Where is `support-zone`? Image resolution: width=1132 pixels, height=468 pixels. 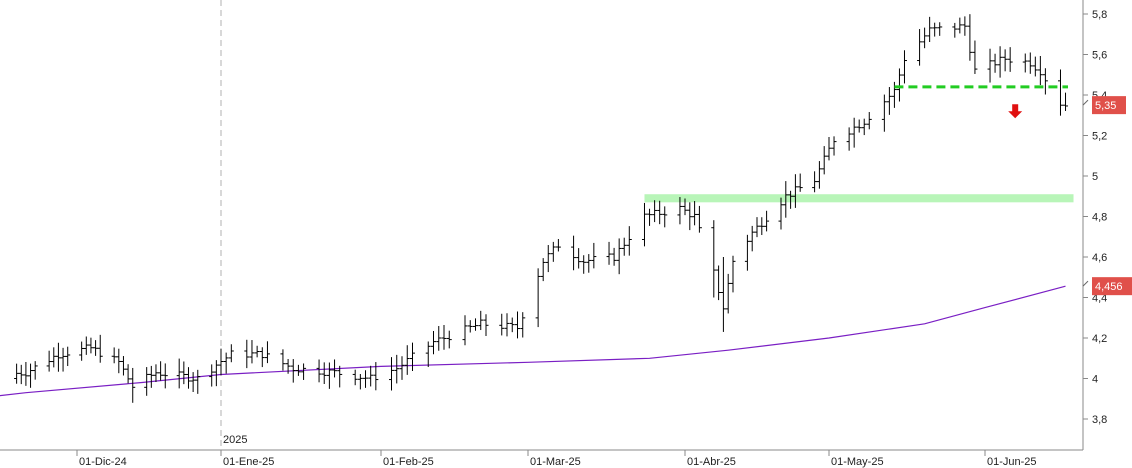 support-zone is located at coordinates (859, 198).